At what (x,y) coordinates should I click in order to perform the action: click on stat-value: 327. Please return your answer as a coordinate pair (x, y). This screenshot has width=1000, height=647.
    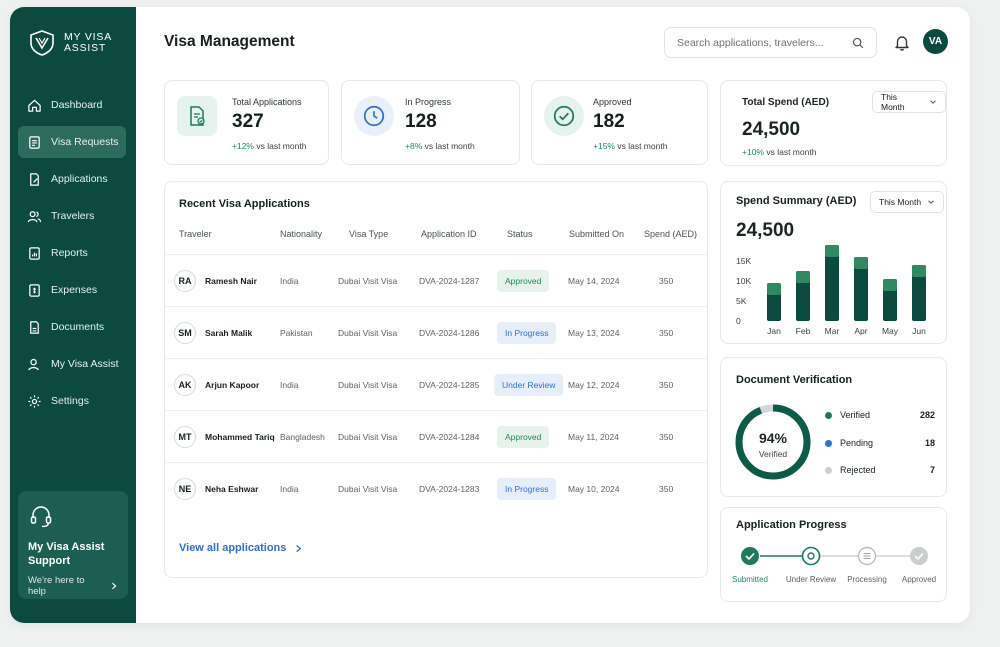
    Looking at the image, I should click on (248, 121).